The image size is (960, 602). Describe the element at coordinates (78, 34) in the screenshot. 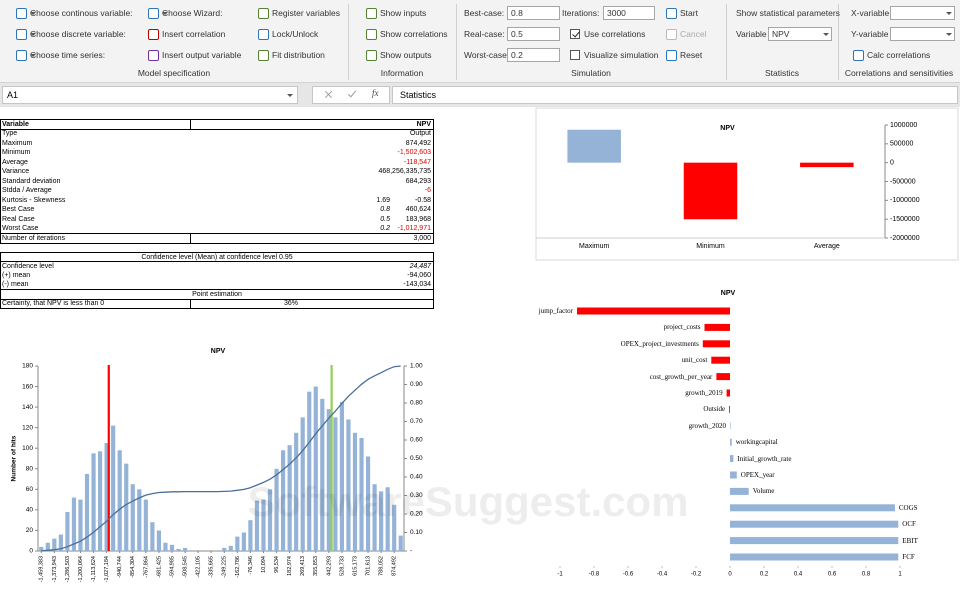

I see `ribbon-button: Choose discrete variable:` at that location.